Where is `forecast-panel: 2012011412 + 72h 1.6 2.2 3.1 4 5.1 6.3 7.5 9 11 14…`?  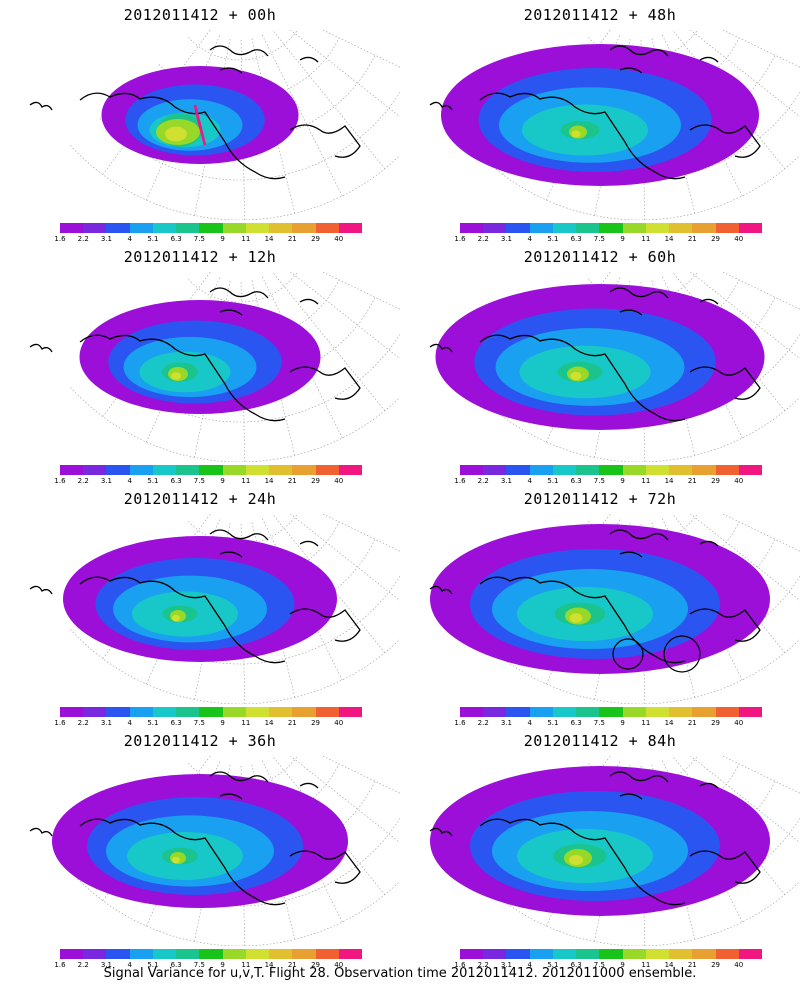
forecast-panel: 2012011412 + 72h 1.6 2.2 3.1 4 5.1 6.3 7.5 9 11 14… is located at coordinates (600, 606).